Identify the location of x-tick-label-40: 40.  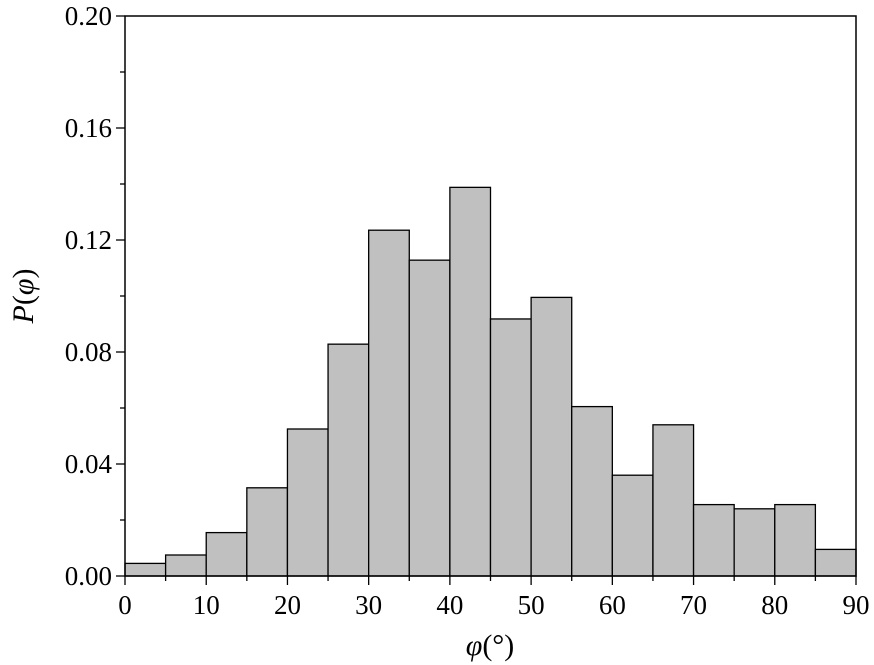
(449, 605).